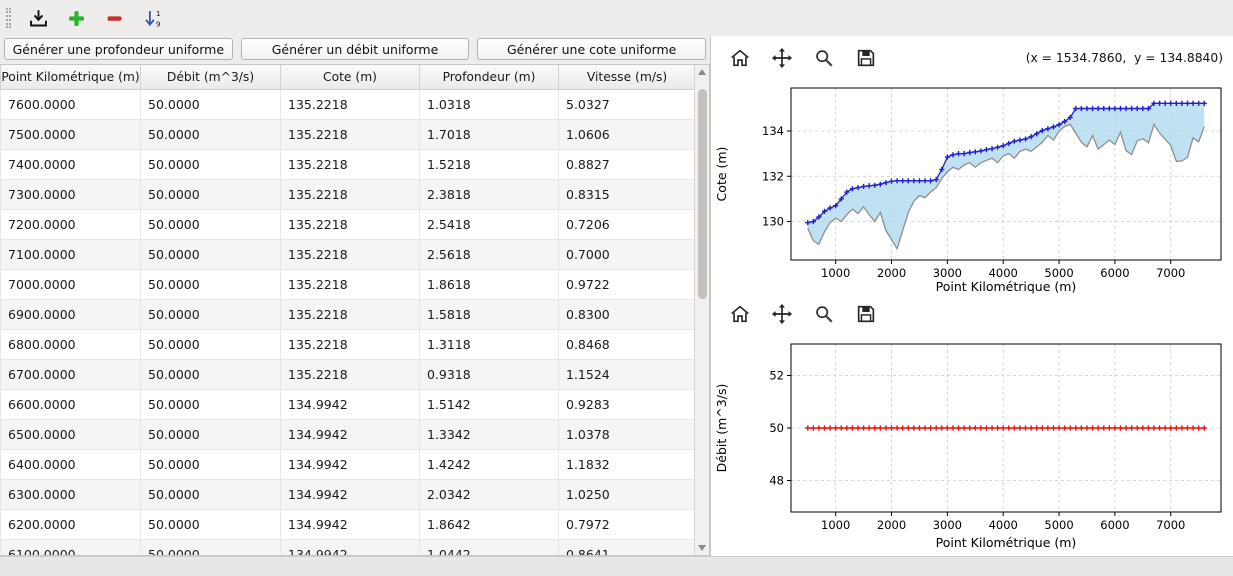 Image resolution: width=1233 pixels, height=576 pixels. I want to click on table-row: 7100.0000 50.0000 135.2218 2.5618 0.7000, so click(347, 254).